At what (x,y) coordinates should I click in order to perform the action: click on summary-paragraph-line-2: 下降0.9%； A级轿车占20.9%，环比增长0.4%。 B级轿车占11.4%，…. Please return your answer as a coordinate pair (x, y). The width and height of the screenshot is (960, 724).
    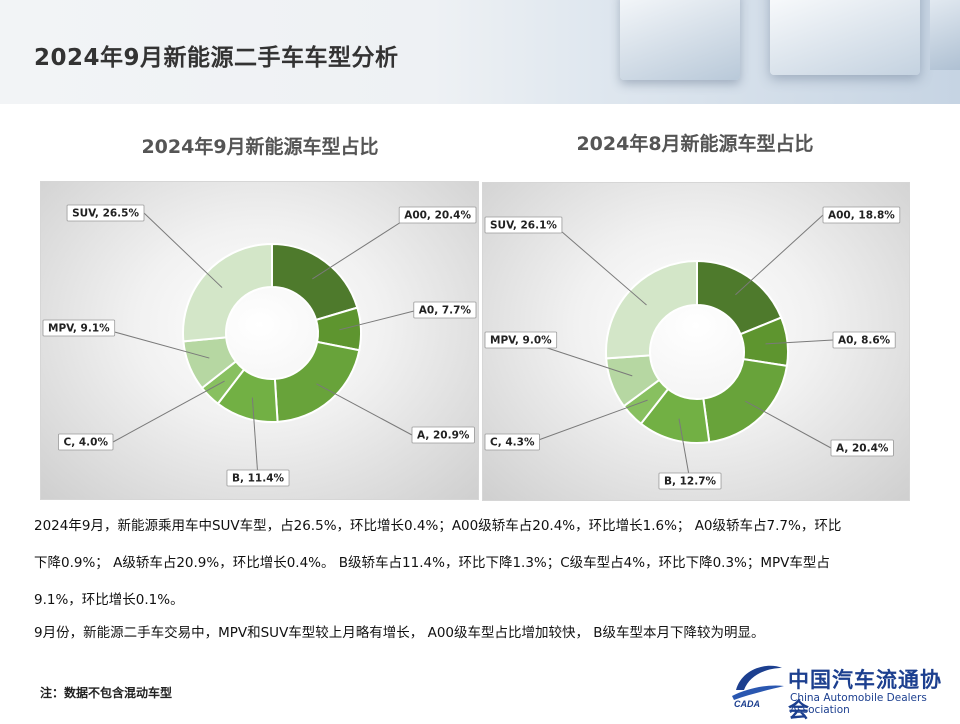
    Looking at the image, I should click on (432, 563).